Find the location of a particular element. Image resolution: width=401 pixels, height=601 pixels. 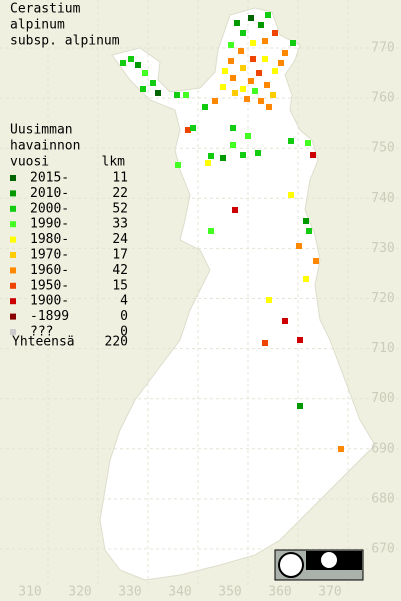

x-label: 350 is located at coordinates (229, 592).